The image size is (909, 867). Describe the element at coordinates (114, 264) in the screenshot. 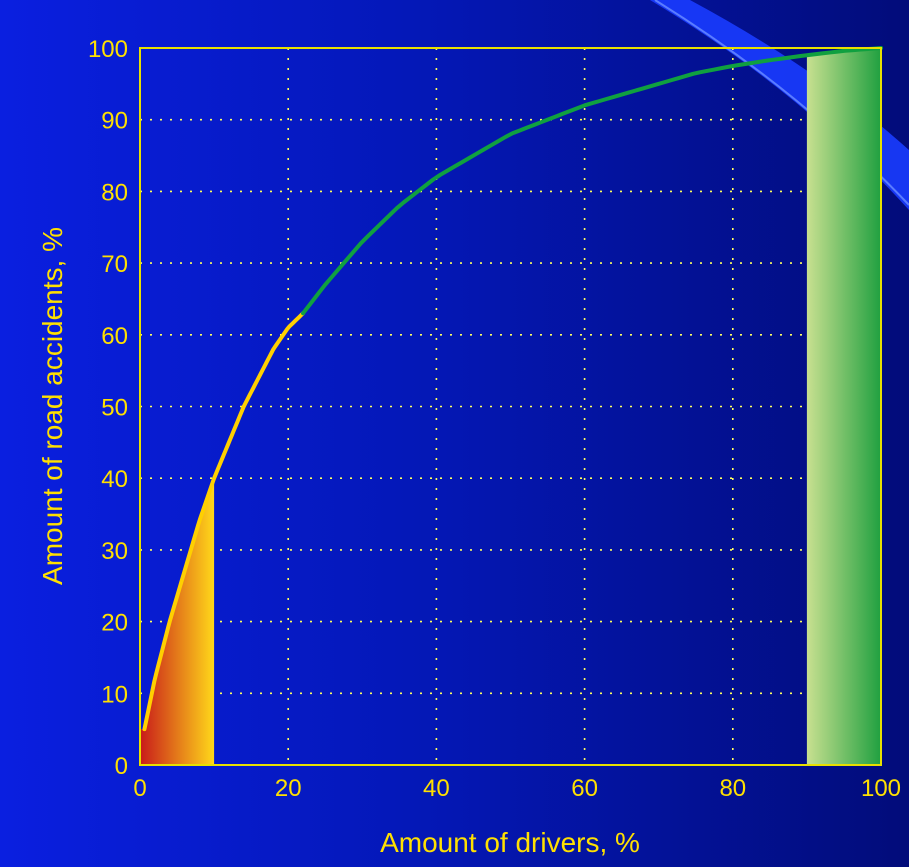

I see `y-tick-label: 70` at that location.